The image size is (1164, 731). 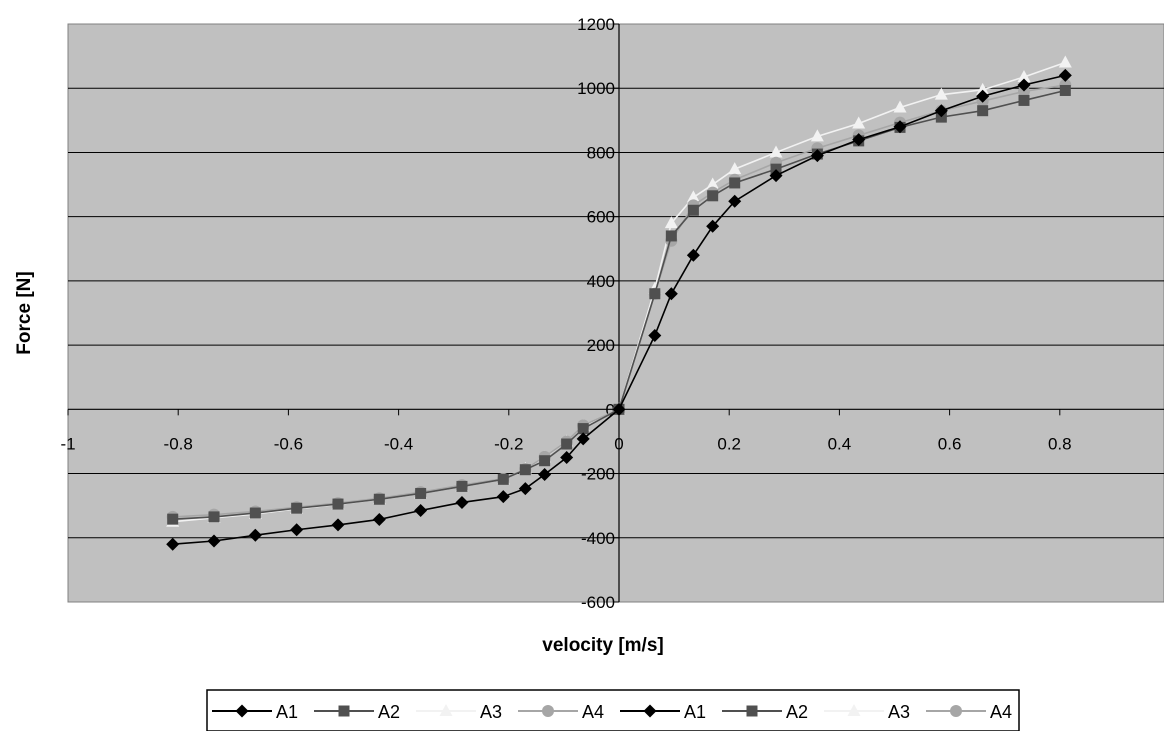 What do you see at coordinates (598, 602) in the screenshot?
I see `y-tick-label: -600` at bounding box center [598, 602].